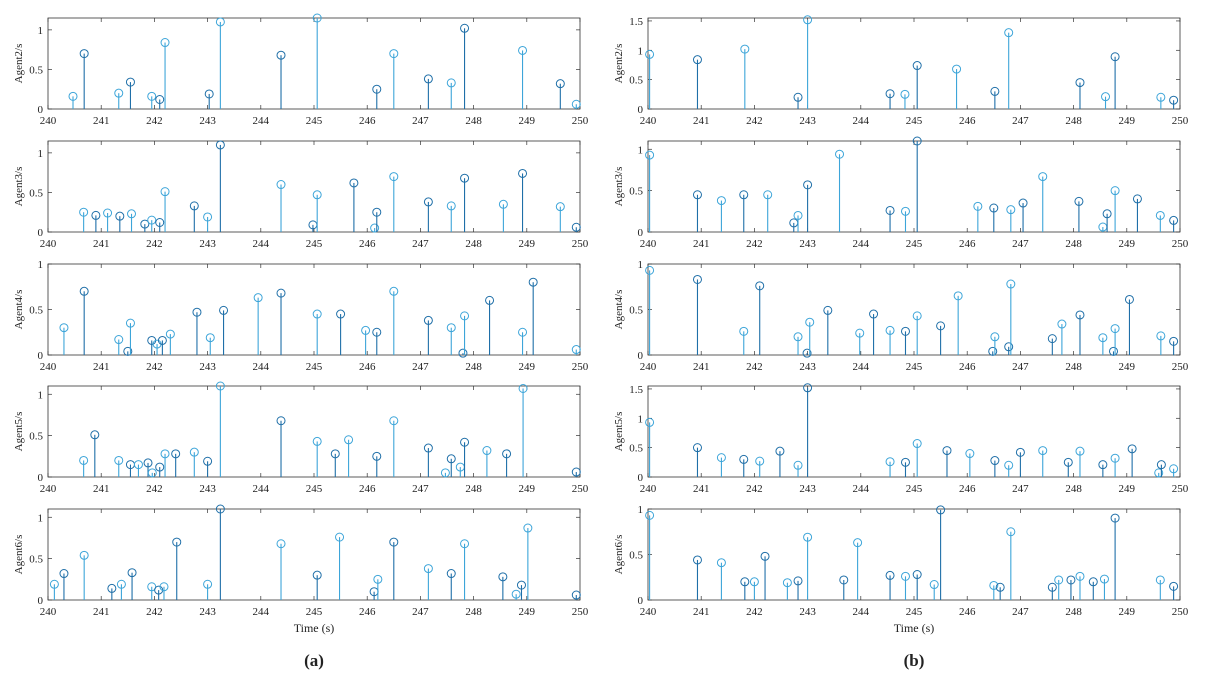 The width and height of the screenshot is (1207, 686). Describe the element at coordinates (754, 489) in the screenshot. I see `panel-b-agent5-s-xtick-label: 242` at that location.